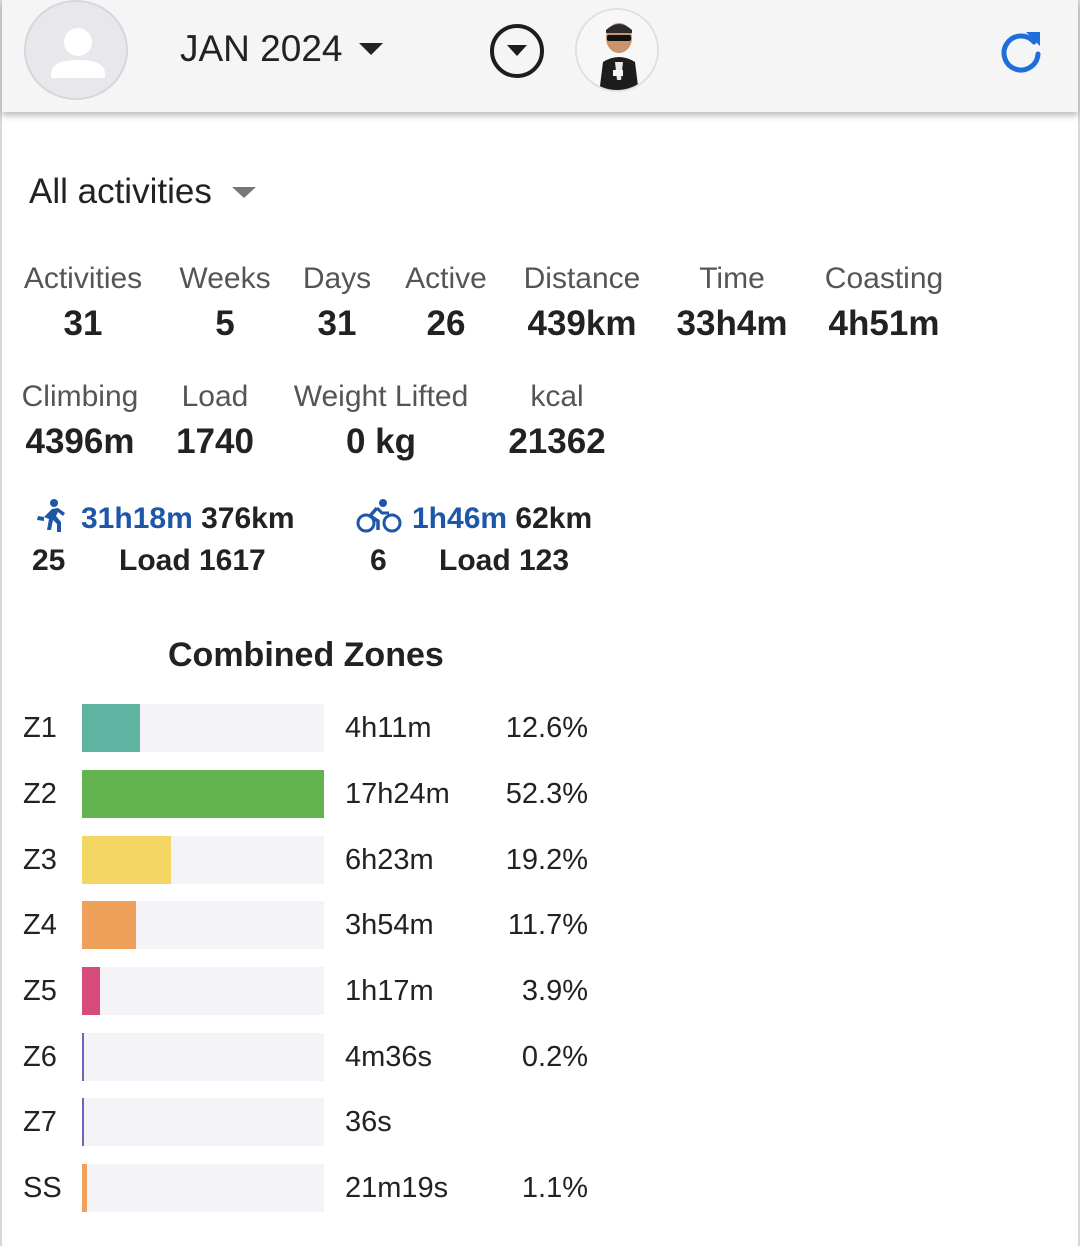 The height and width of the screenshot is (1246, 1080). I want to click on stat-kcal: kcal 21362, so click(557, 420).